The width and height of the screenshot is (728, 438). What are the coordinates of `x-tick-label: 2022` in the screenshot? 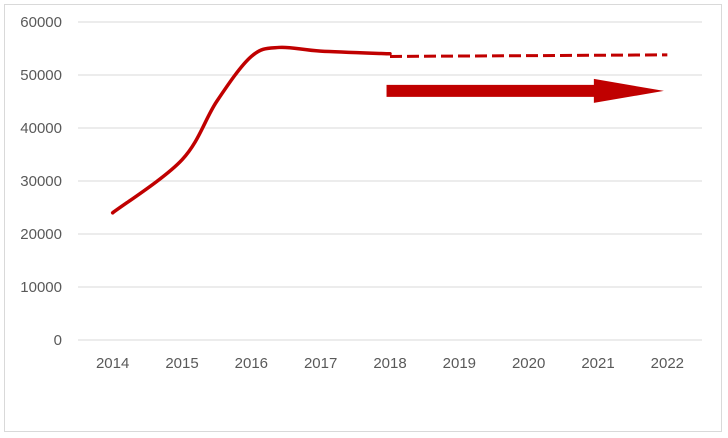 It's located at (667, 363).